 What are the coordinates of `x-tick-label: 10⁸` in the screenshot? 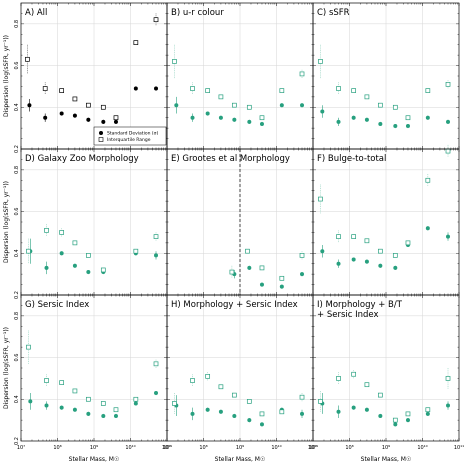 It's located at (203, 448).